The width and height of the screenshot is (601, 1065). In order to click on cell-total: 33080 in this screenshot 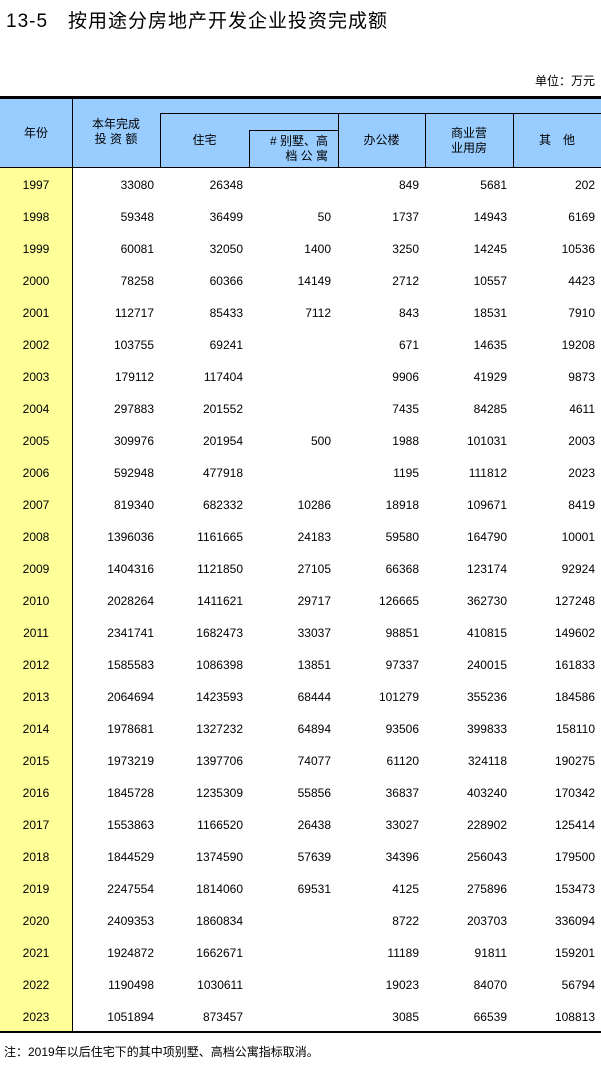, I will do `click(137, 185)`.